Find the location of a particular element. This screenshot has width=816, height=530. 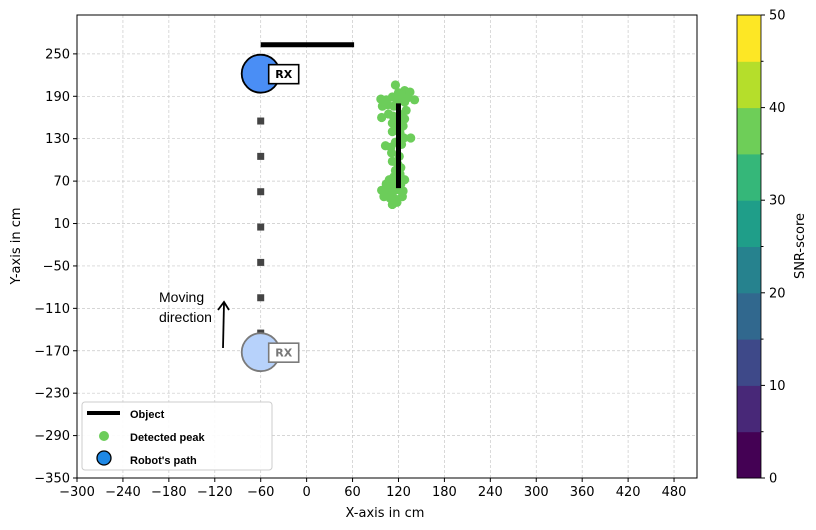

y-axis-title: Y-axis in cm is located at coordinates (16, 246).